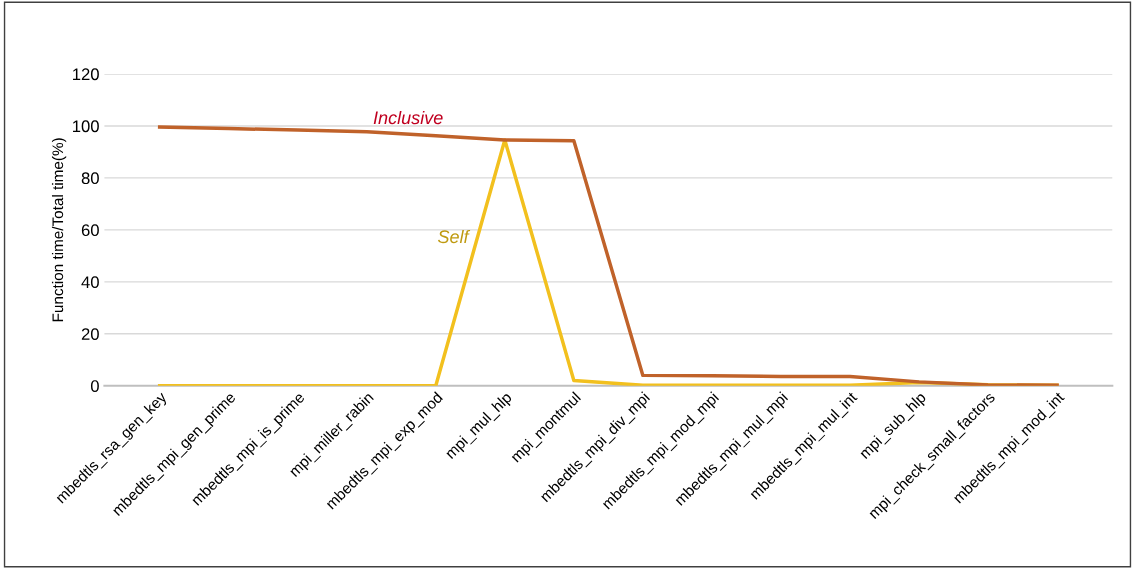 This screenshot has width=1135, height=569. Describe the element at coordinates (454, 236) in the screenshot. I see `series-label: Self` at that location.